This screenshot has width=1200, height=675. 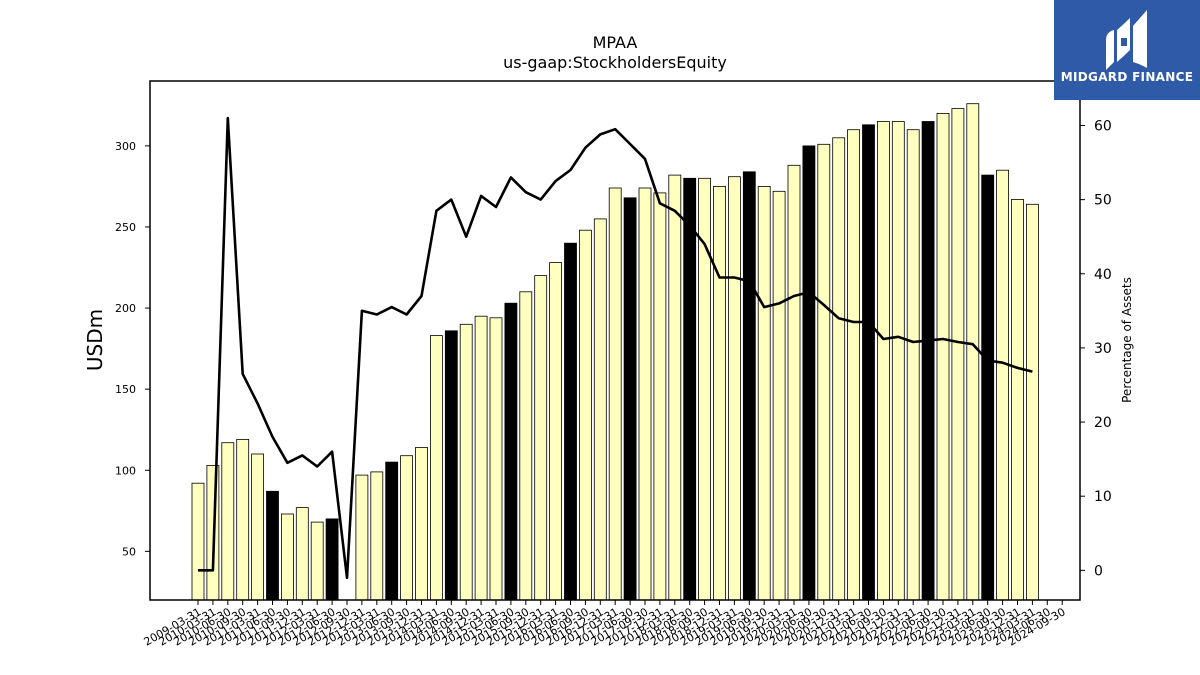 I want to click on y2-tick-label: 40, so click(x=1103, y=275).